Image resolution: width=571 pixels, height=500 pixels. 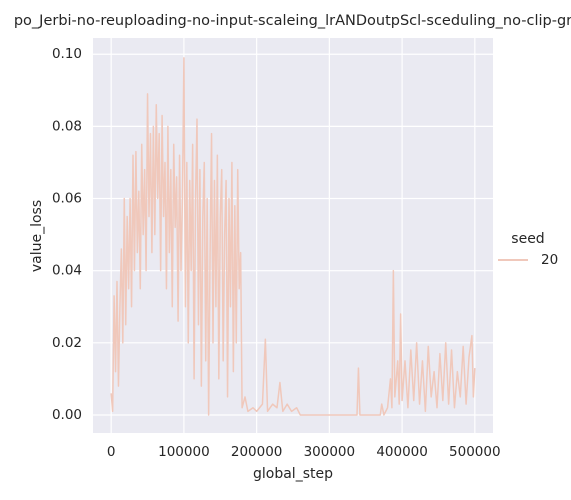 I want to click on x-tick-label: 100000, so click(x=184, y=452).